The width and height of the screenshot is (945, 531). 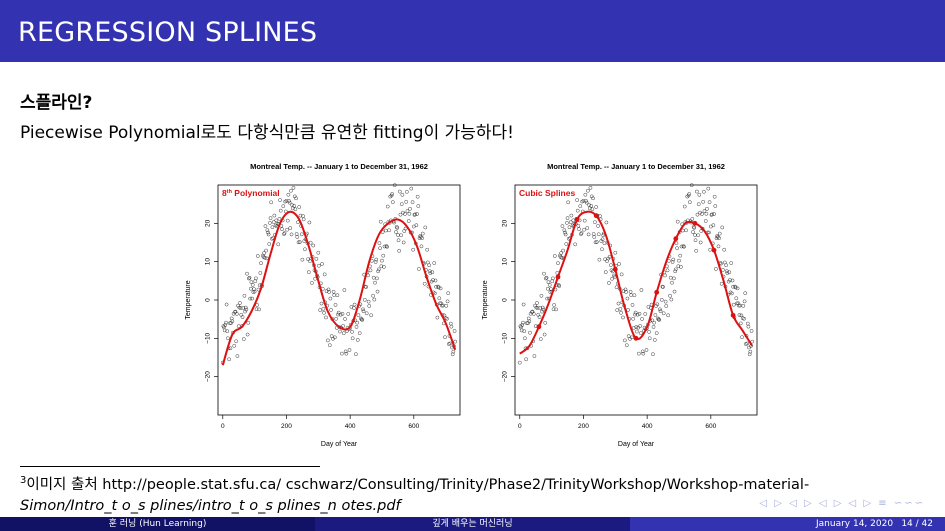 What do you see at coordinates (505, 337) in the screenshot?
I see `y-tick-label: −10` at bounding box center [505, 337].